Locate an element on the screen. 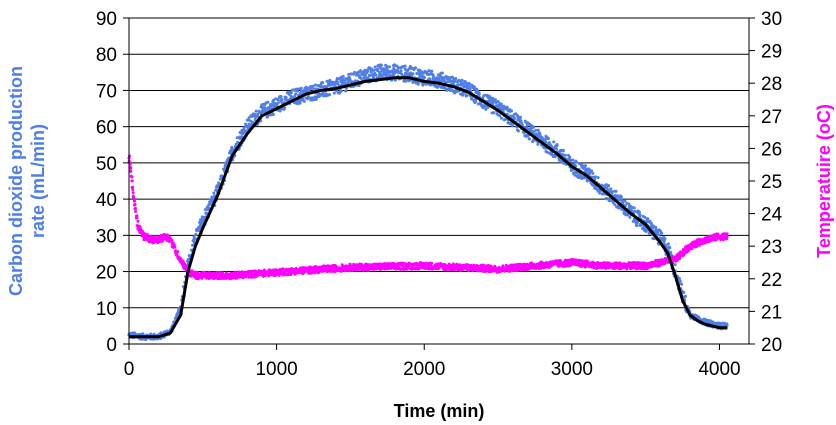 The width and height of the screenshot is (836, 425). x-tick-label: 3000 is located at coordinates (572, 369).